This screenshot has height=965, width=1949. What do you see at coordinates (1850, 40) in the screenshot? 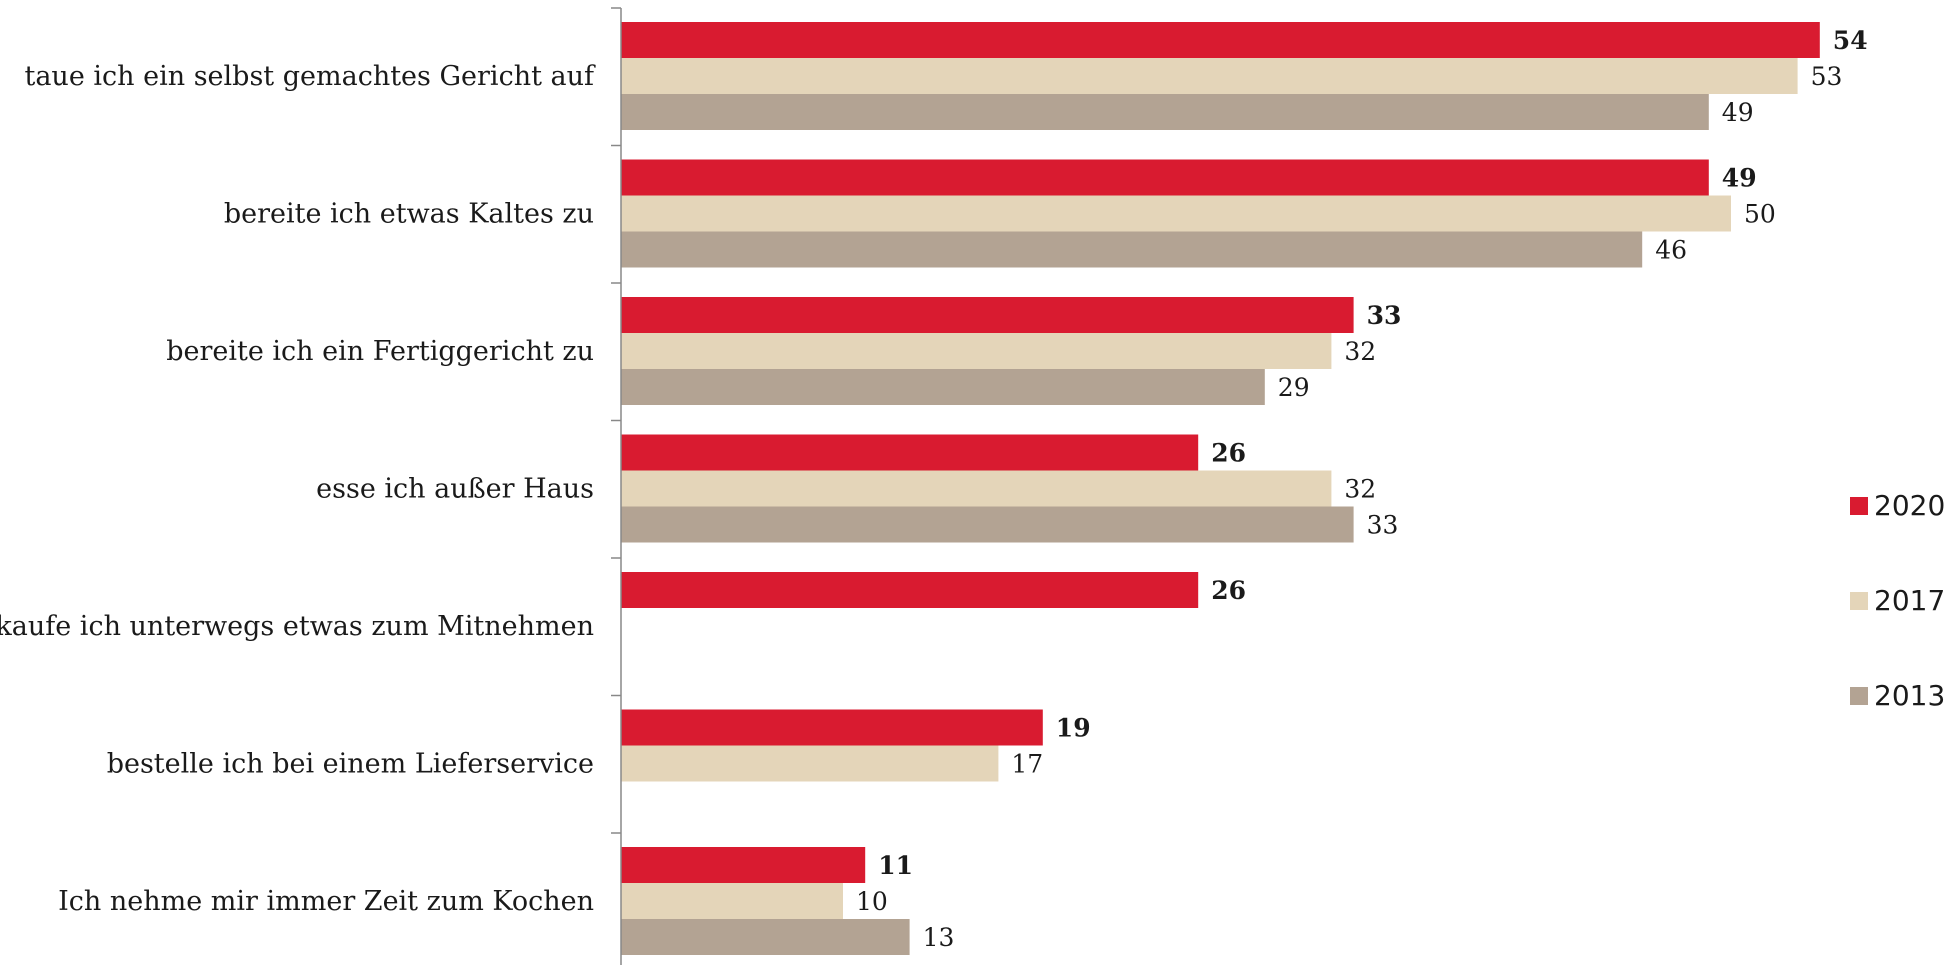
I see `value-label-2020-taue-ich-ein-selbst-gemachtes-gericht-auf: 54` at bounding box center [1850, 40].